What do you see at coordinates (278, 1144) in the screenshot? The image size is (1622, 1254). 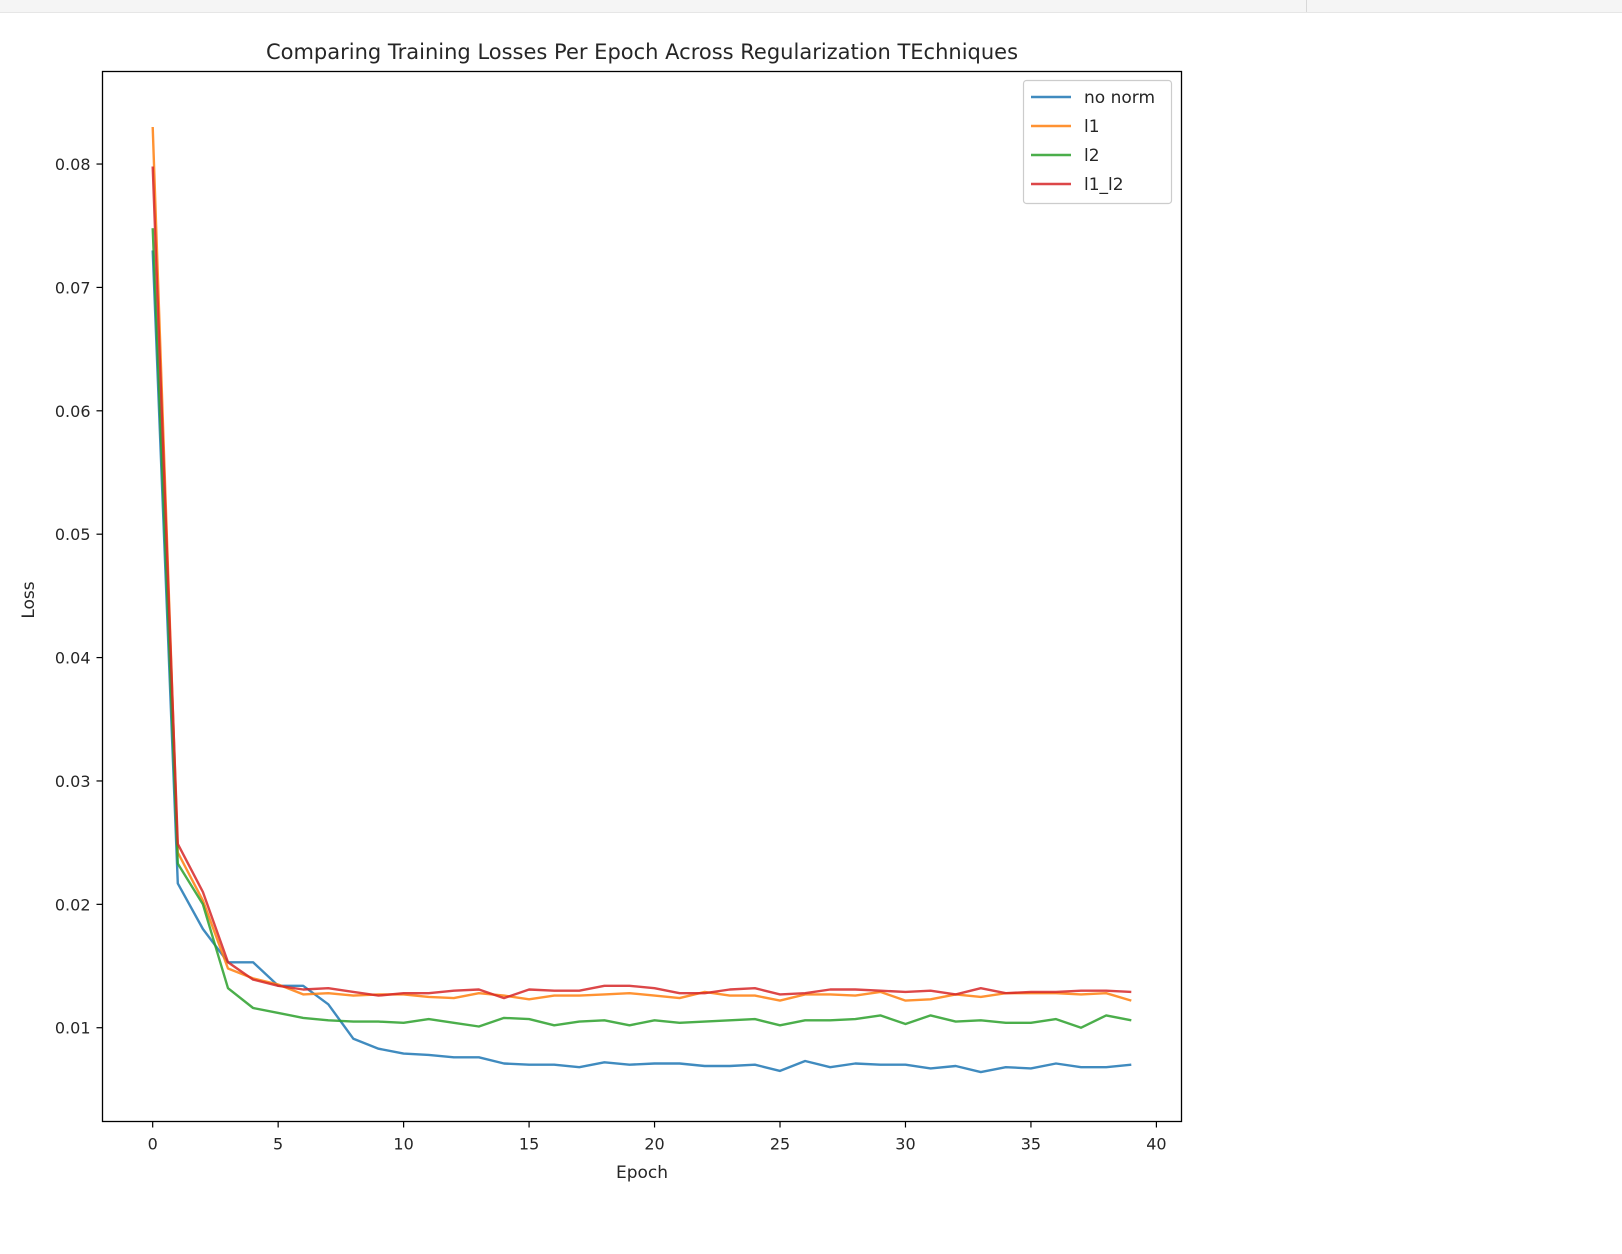 I see `x-tick-label: 5` at bounding box center [278, 1144].